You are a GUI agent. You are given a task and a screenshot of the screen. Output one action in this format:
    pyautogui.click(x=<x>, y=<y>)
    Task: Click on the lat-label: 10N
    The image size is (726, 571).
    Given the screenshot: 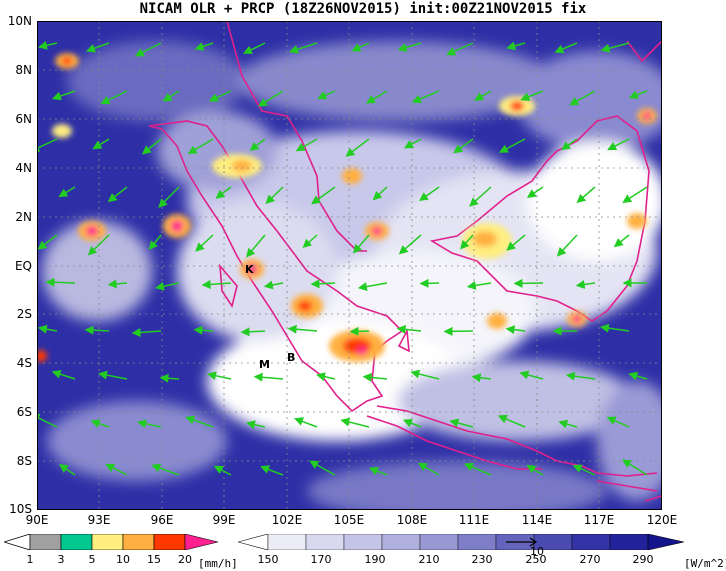 What is the action you would take?
    pyautogui.click(x=19, y=21)
    